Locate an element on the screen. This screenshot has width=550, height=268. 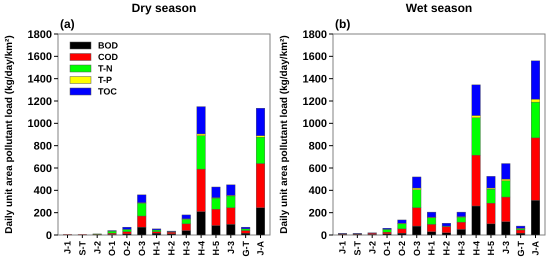
legend-label: T-N is located at coordinates (105, 69).